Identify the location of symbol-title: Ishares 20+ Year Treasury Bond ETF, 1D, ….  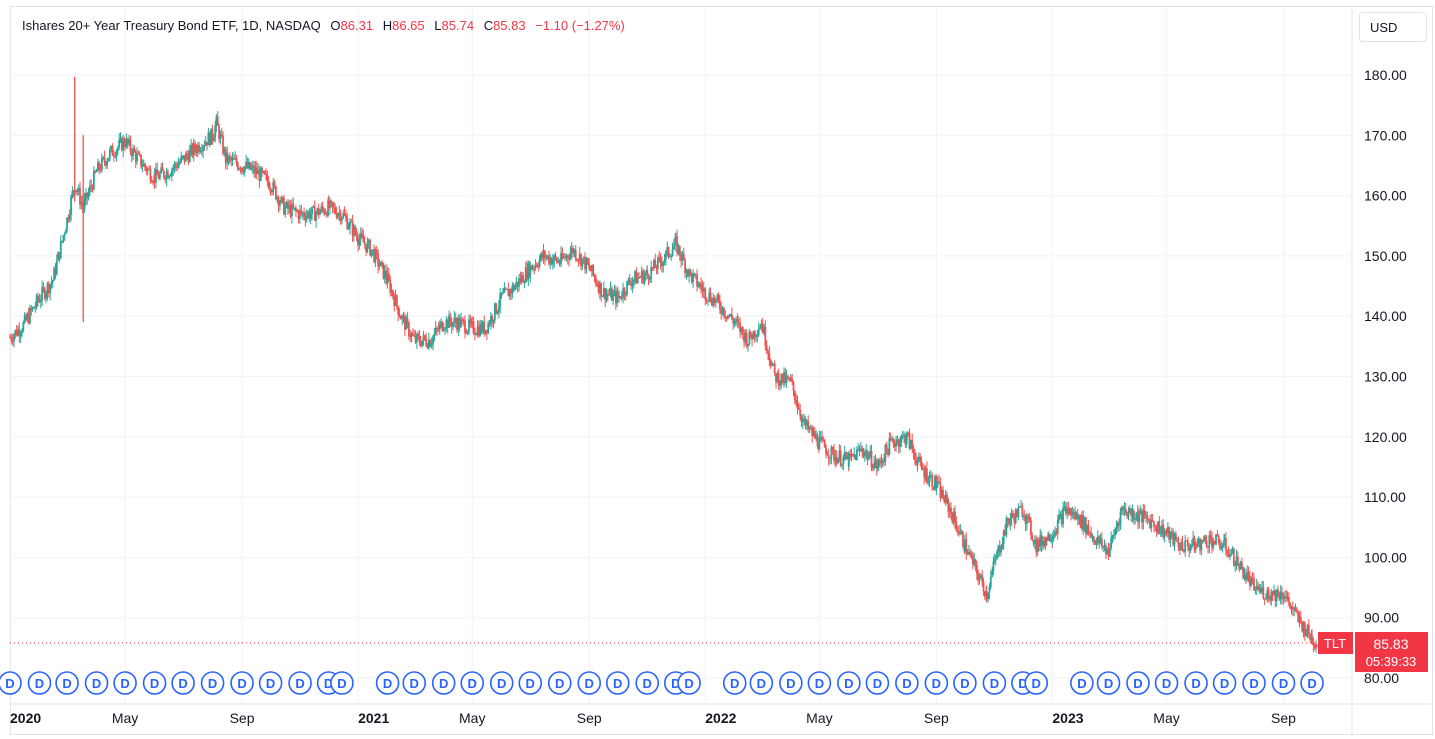
(171, 25).